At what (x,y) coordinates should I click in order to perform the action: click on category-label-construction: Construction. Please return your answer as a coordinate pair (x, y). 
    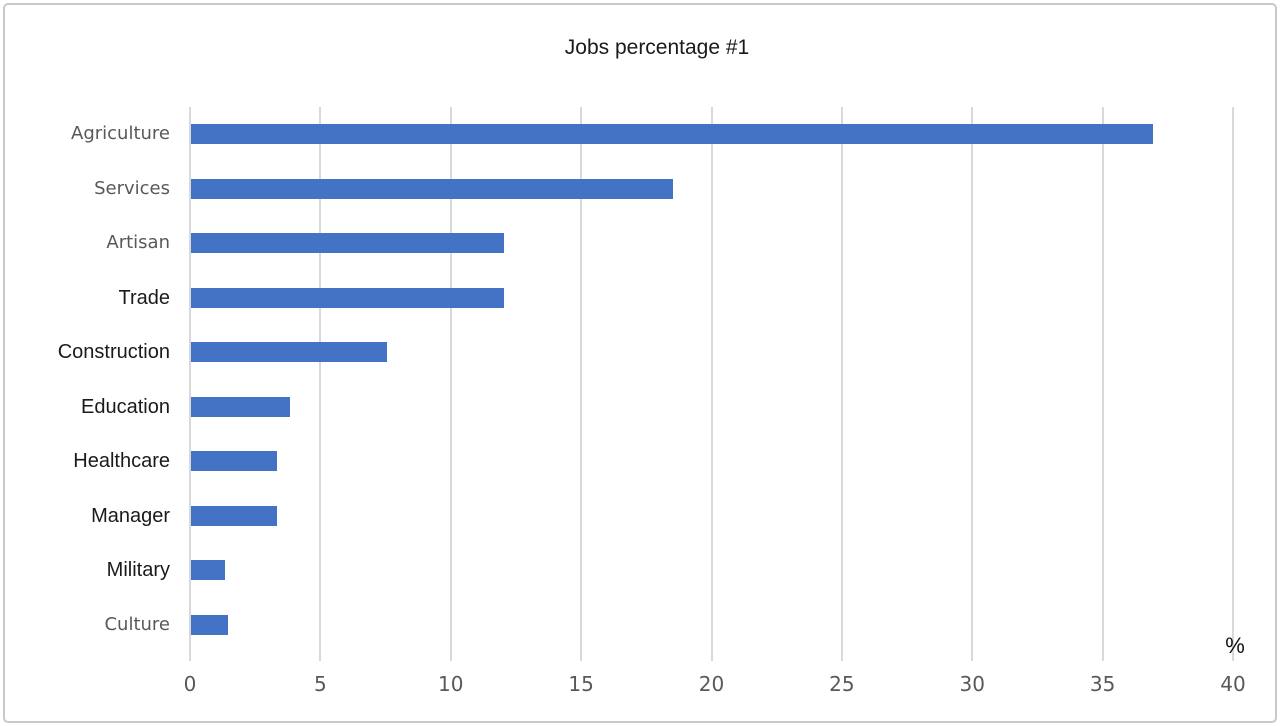
    Looking at the image, I should click on (113, 352).